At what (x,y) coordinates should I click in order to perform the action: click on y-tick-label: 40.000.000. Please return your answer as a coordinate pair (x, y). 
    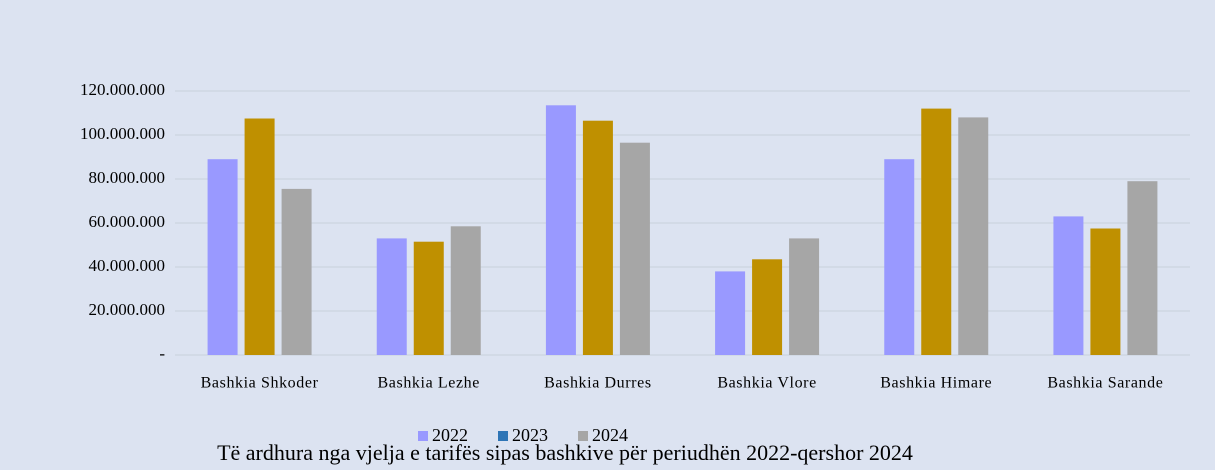
    Looking at the image, I should click on (127, 265).